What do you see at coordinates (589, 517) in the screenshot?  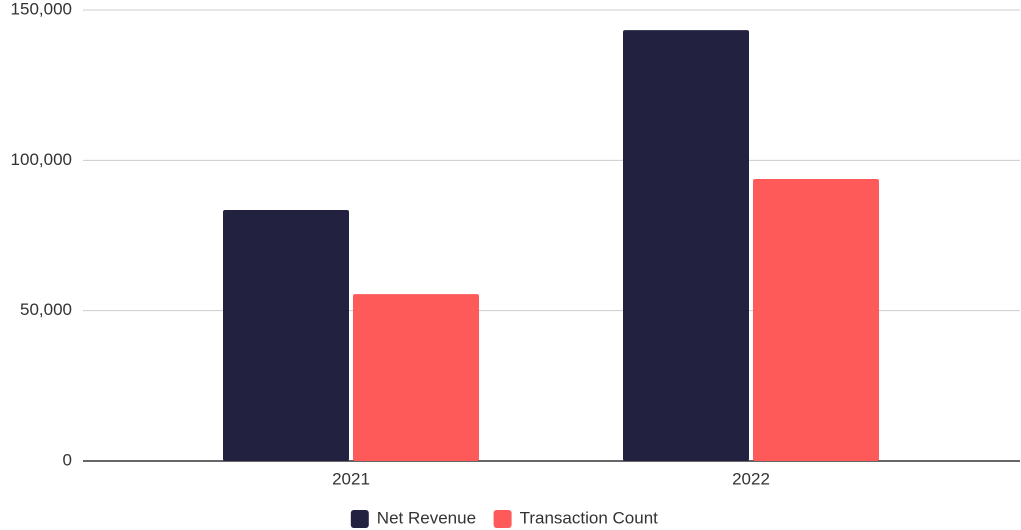 I see `legend-label: Transaction Count` at bounding box center [589, 517].